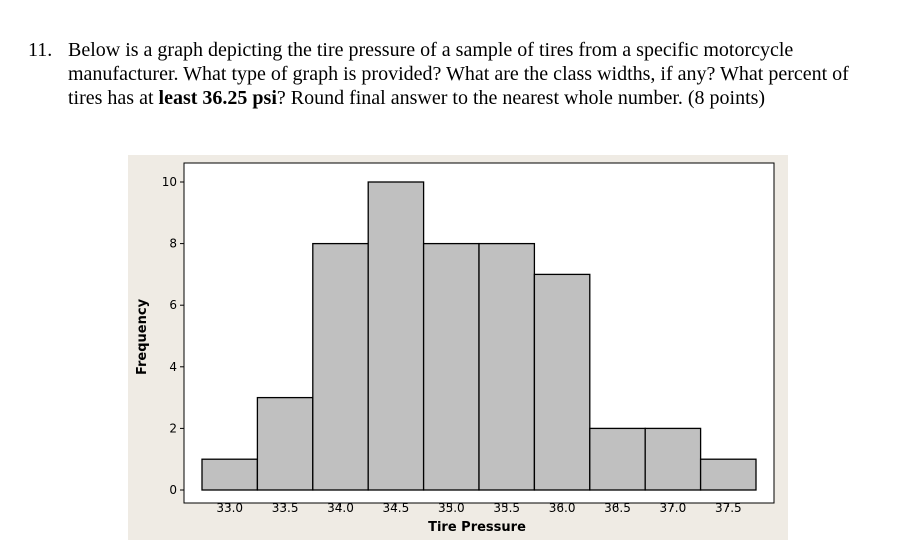 The height and width of the screenshot is (559, 898). What do you see at coordinates (173, 305) in the screenshot?
I see `y-tick-label: 6` at bounding box center [173, 305].